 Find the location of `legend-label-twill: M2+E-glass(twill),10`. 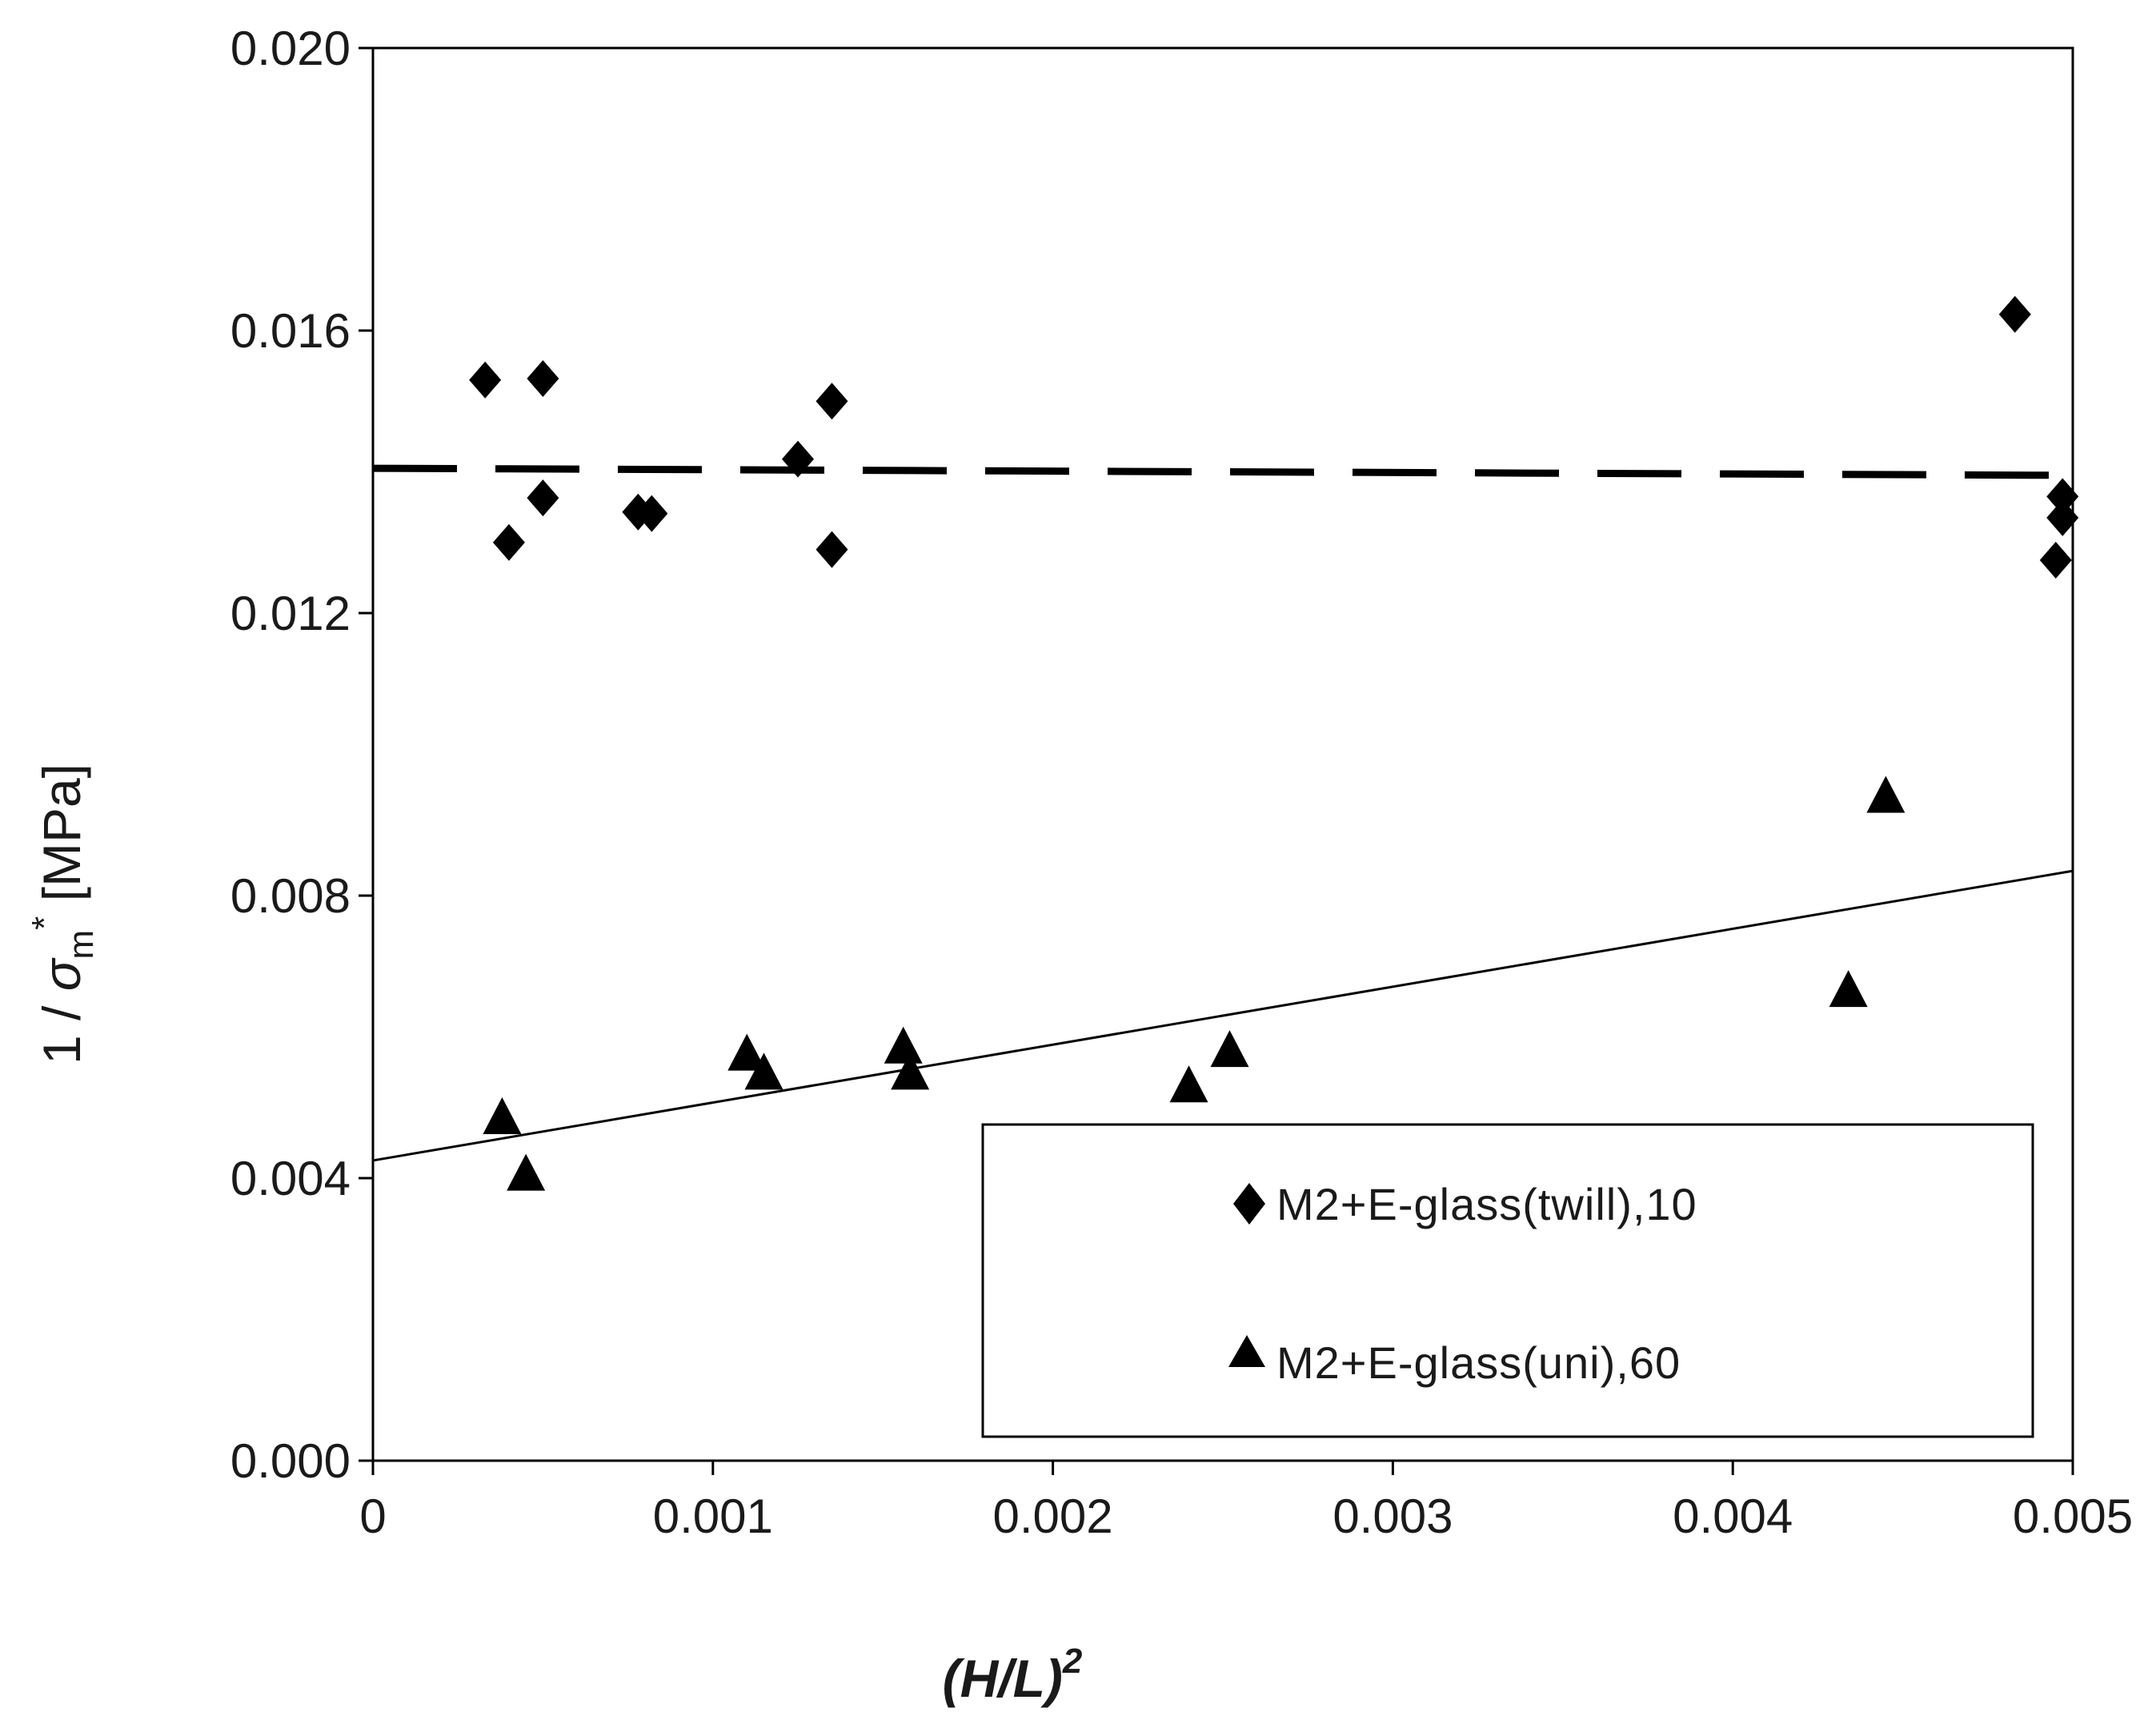

legend-label-twill: M2+E-glass(twill),10 is located at coordinates (1486, 1204).